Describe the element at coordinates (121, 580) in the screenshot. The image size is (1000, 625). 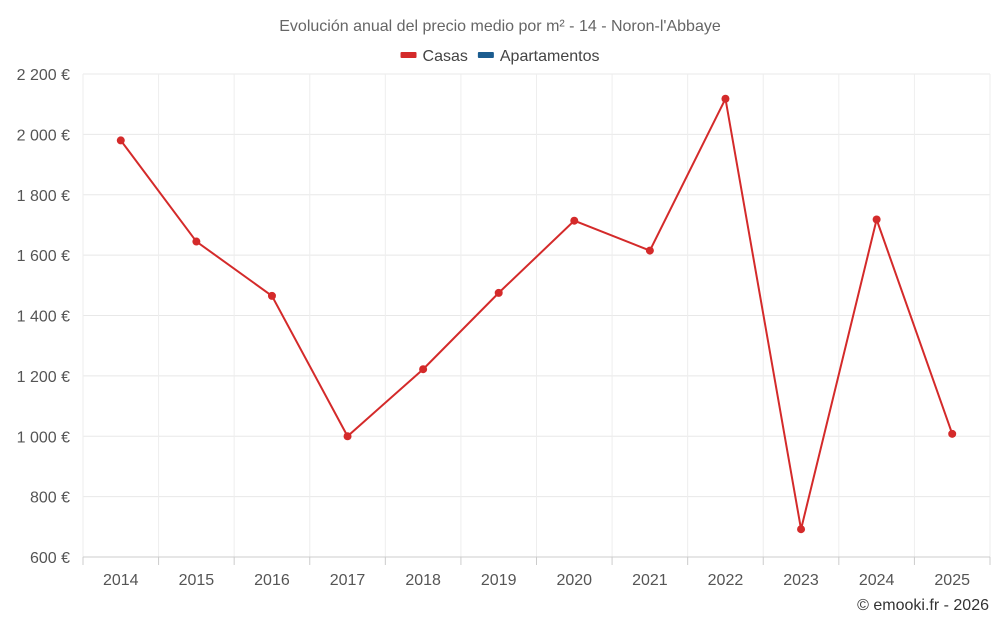
I see `x-tick-label: 2014` at that location.